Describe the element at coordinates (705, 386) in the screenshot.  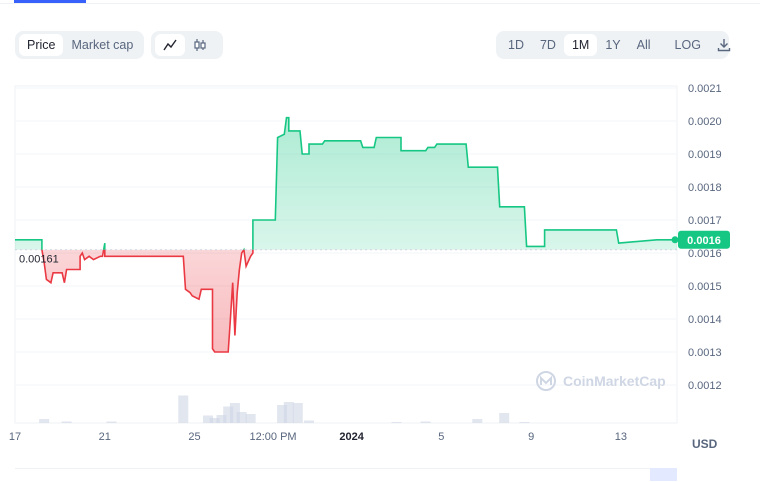
I see `y-tick-label: 0.0012` at that location.